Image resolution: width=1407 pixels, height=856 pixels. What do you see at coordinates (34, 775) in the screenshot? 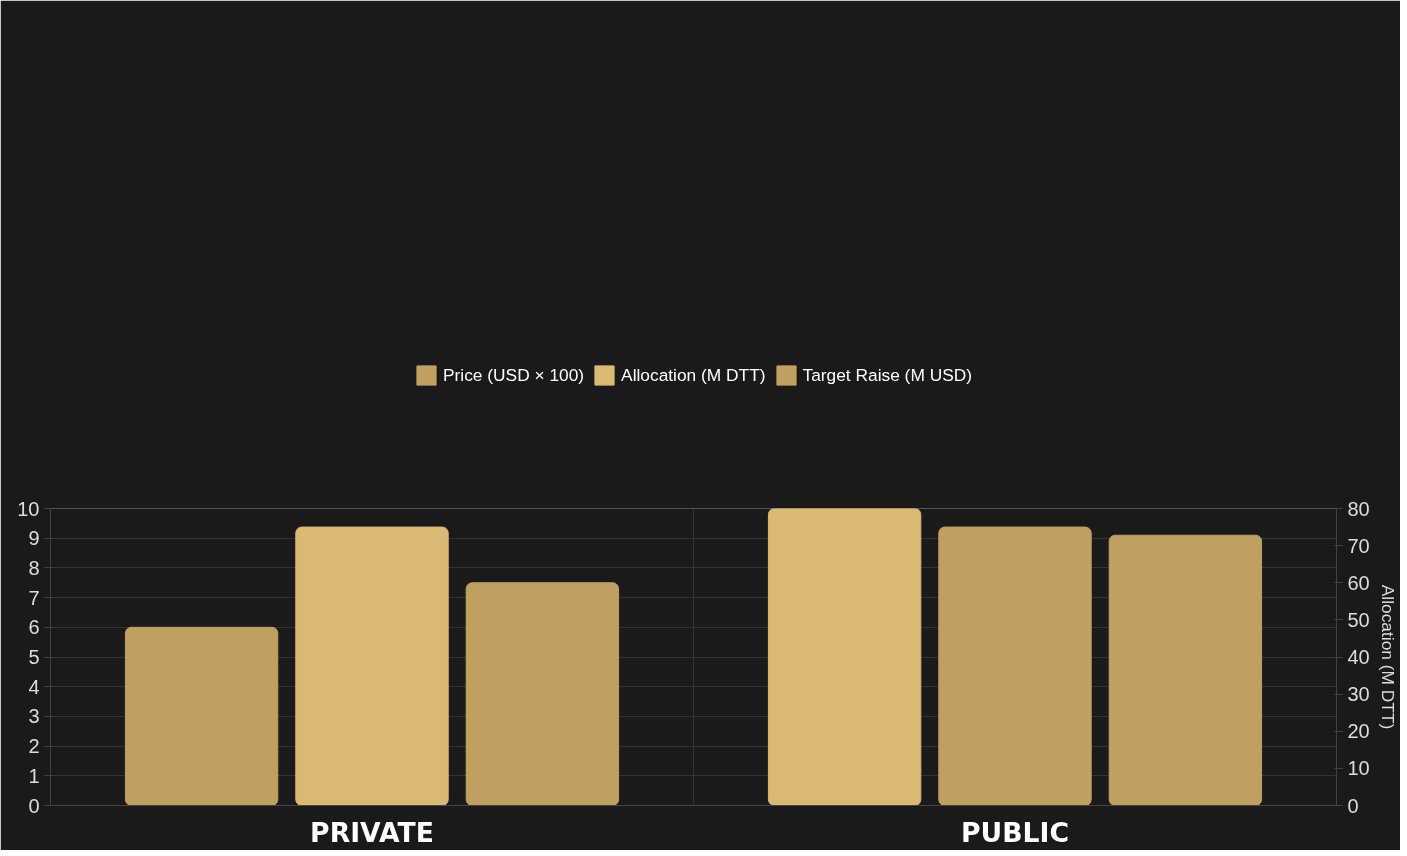
I see `y-tick-label: 1` at bounding box center [34, 775].